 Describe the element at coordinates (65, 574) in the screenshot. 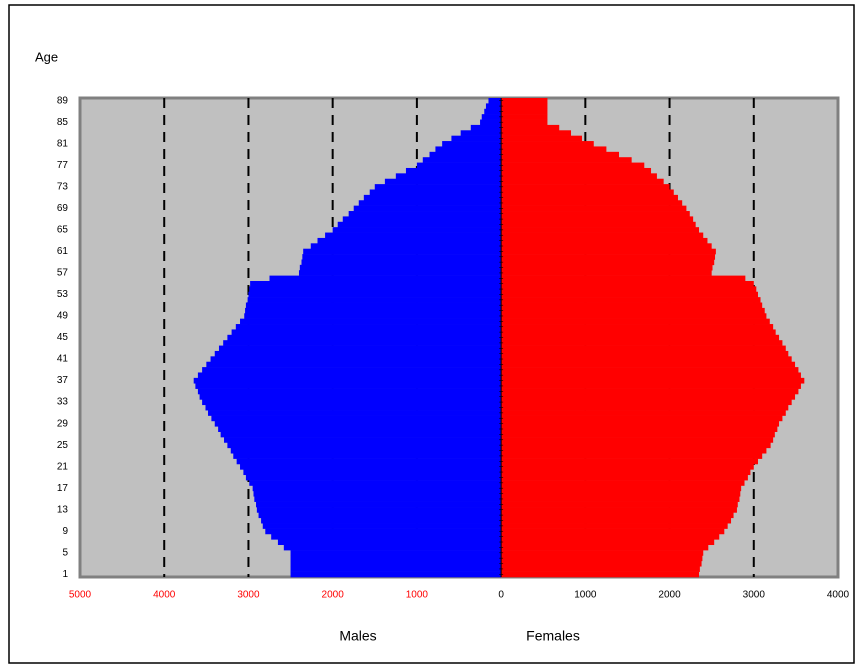

I see `y-tick-label: 1` at that location.